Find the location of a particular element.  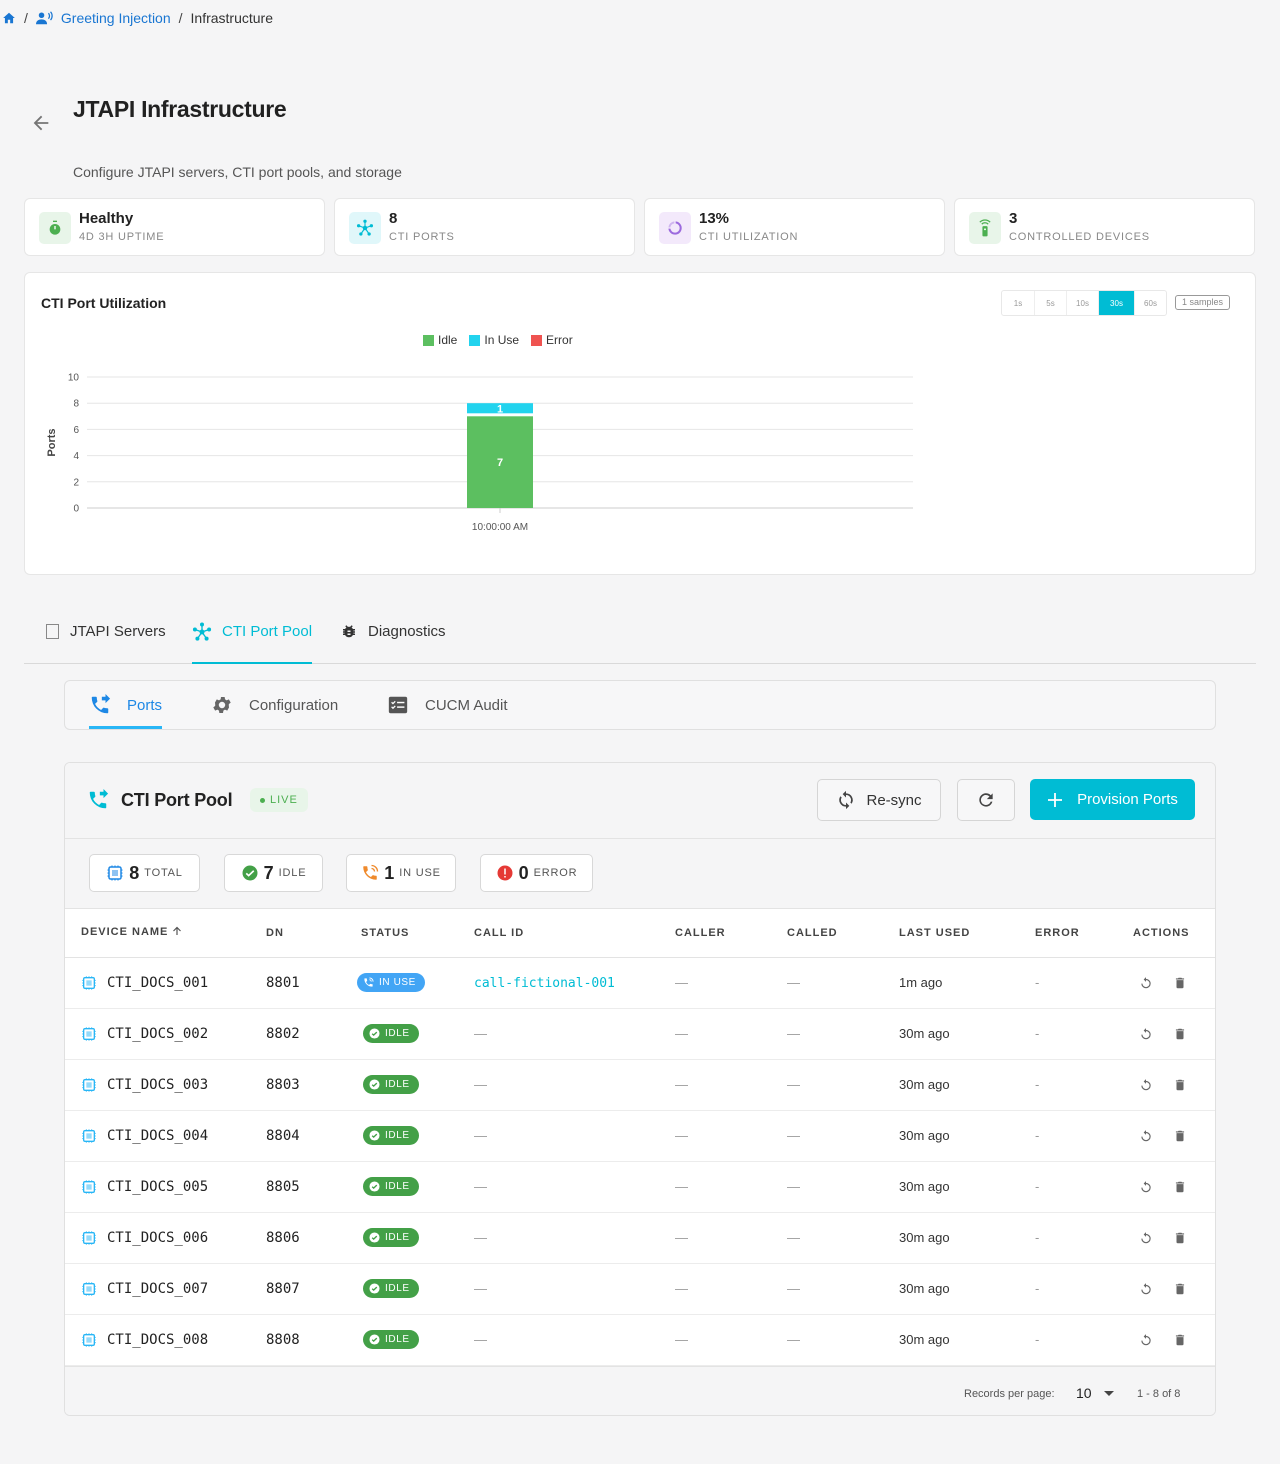

column-called: CALLED is located at coordinates (827, 933).